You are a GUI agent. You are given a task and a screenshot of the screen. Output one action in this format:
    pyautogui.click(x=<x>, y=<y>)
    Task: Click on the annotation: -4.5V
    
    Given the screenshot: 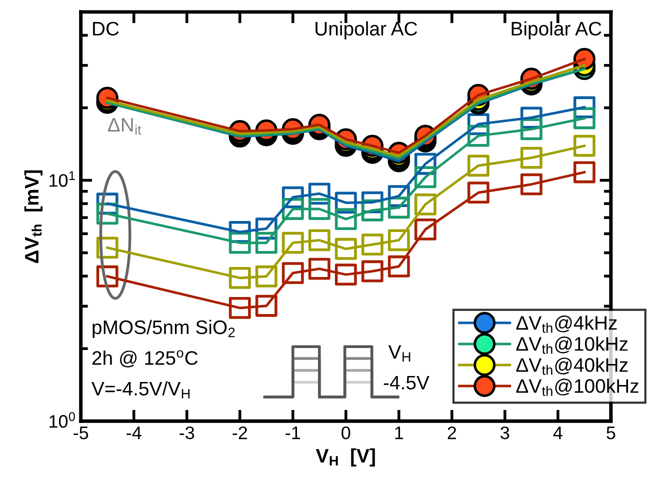 What is the action you would take?
    pyautogui.click(x=407, y=383)
    